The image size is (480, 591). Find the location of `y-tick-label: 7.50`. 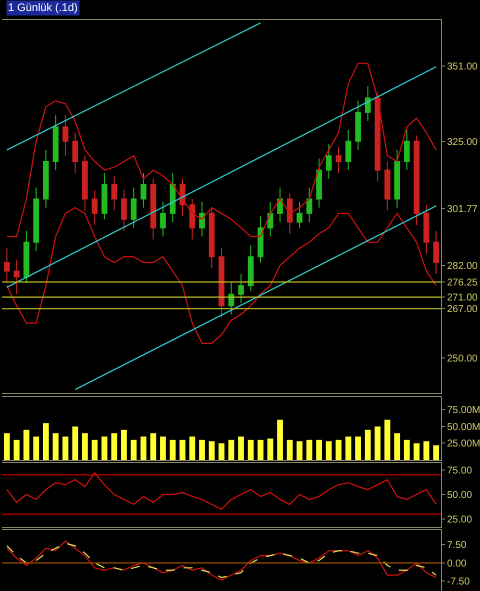

y-tick-label: 7.50 is located at coordinates (457, 546).